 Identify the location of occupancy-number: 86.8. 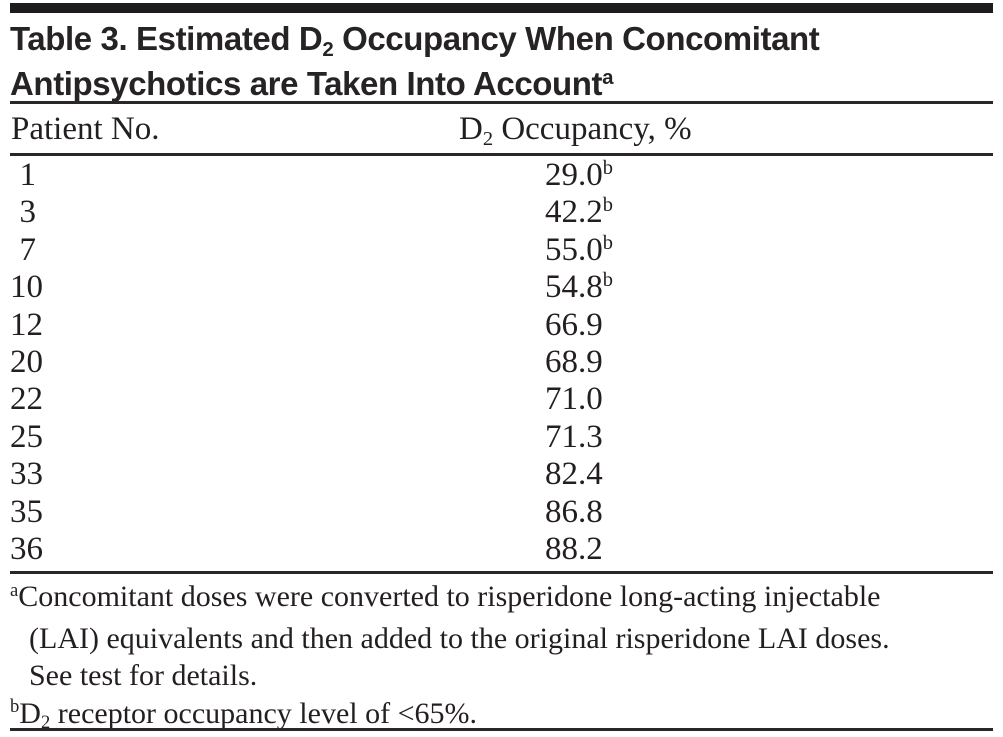
(574, 511).